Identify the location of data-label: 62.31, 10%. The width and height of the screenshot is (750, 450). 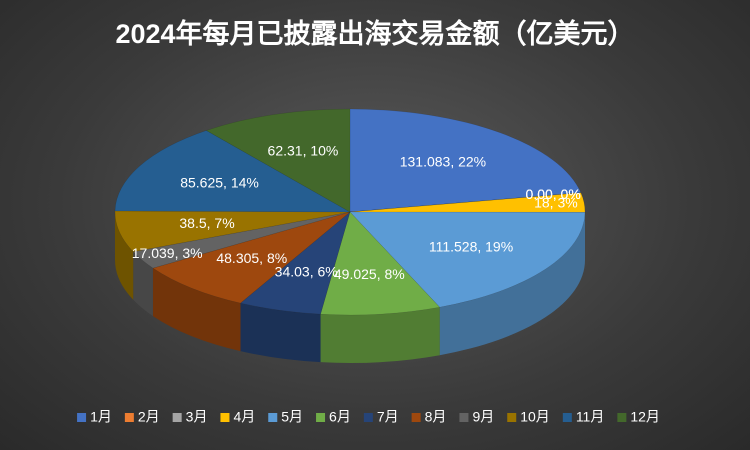
(303, 150).